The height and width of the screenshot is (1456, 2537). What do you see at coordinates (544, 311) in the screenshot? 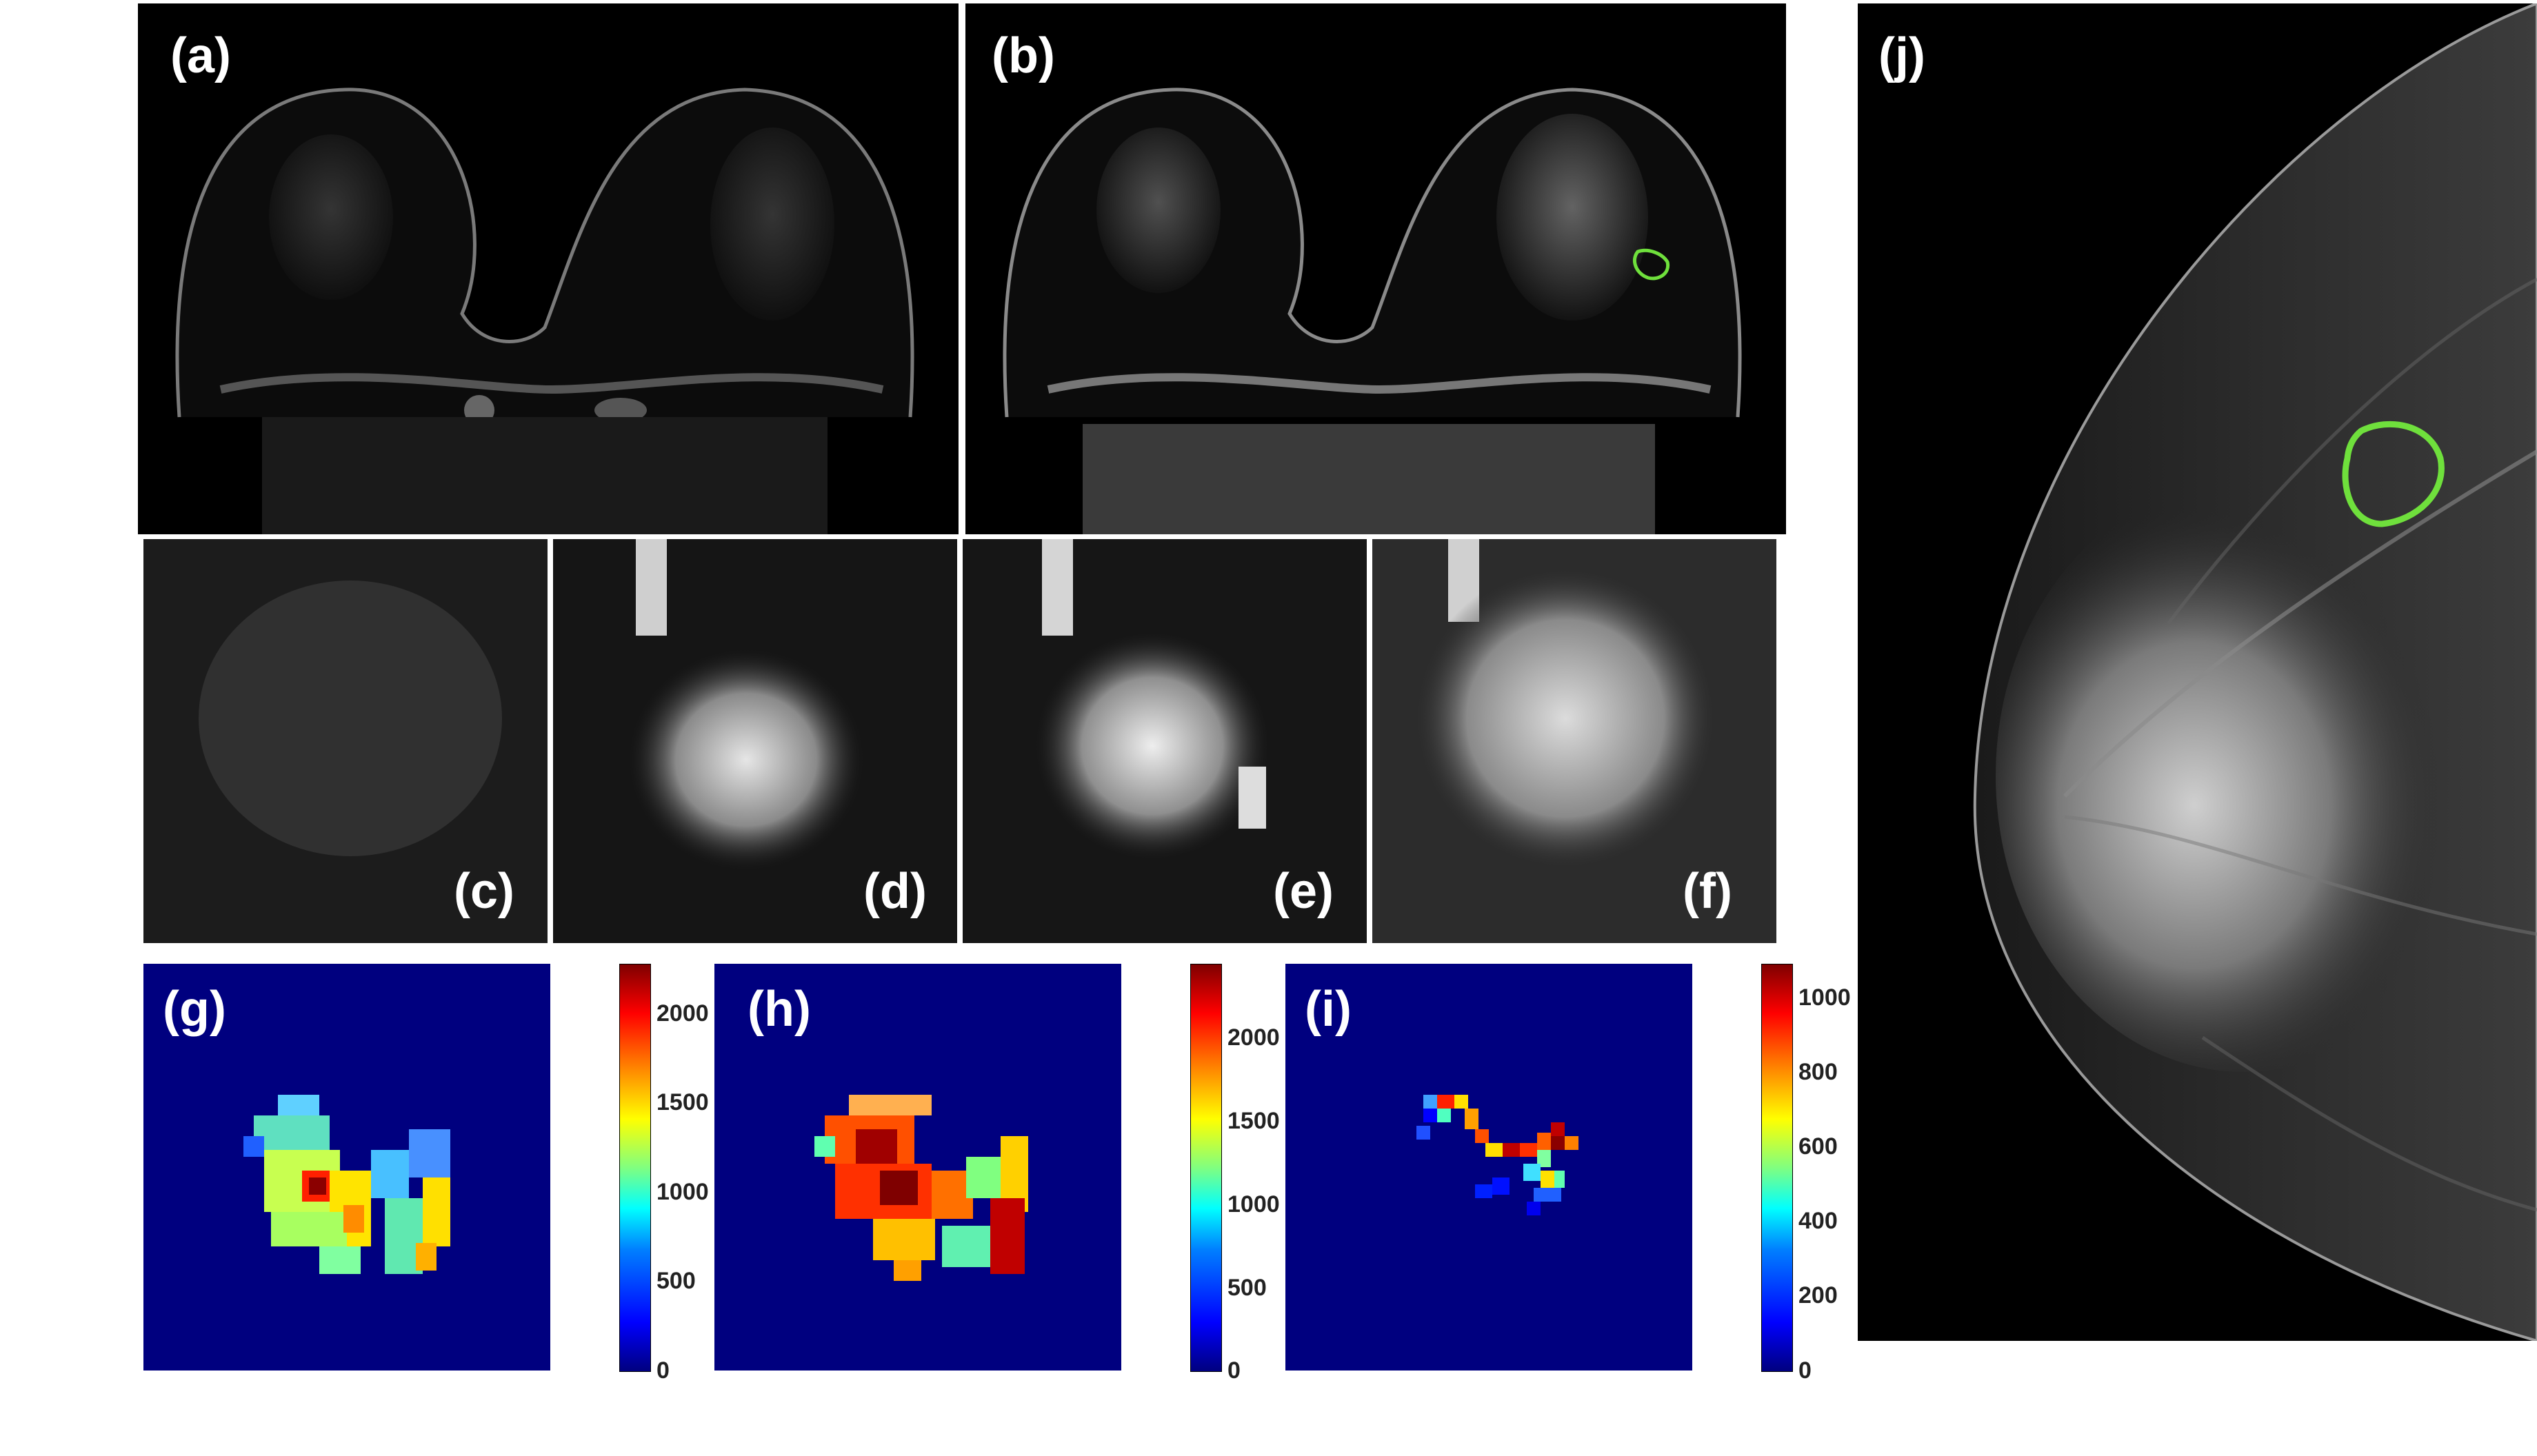
I see `mri-image-a` at bounding box center [544, 311].